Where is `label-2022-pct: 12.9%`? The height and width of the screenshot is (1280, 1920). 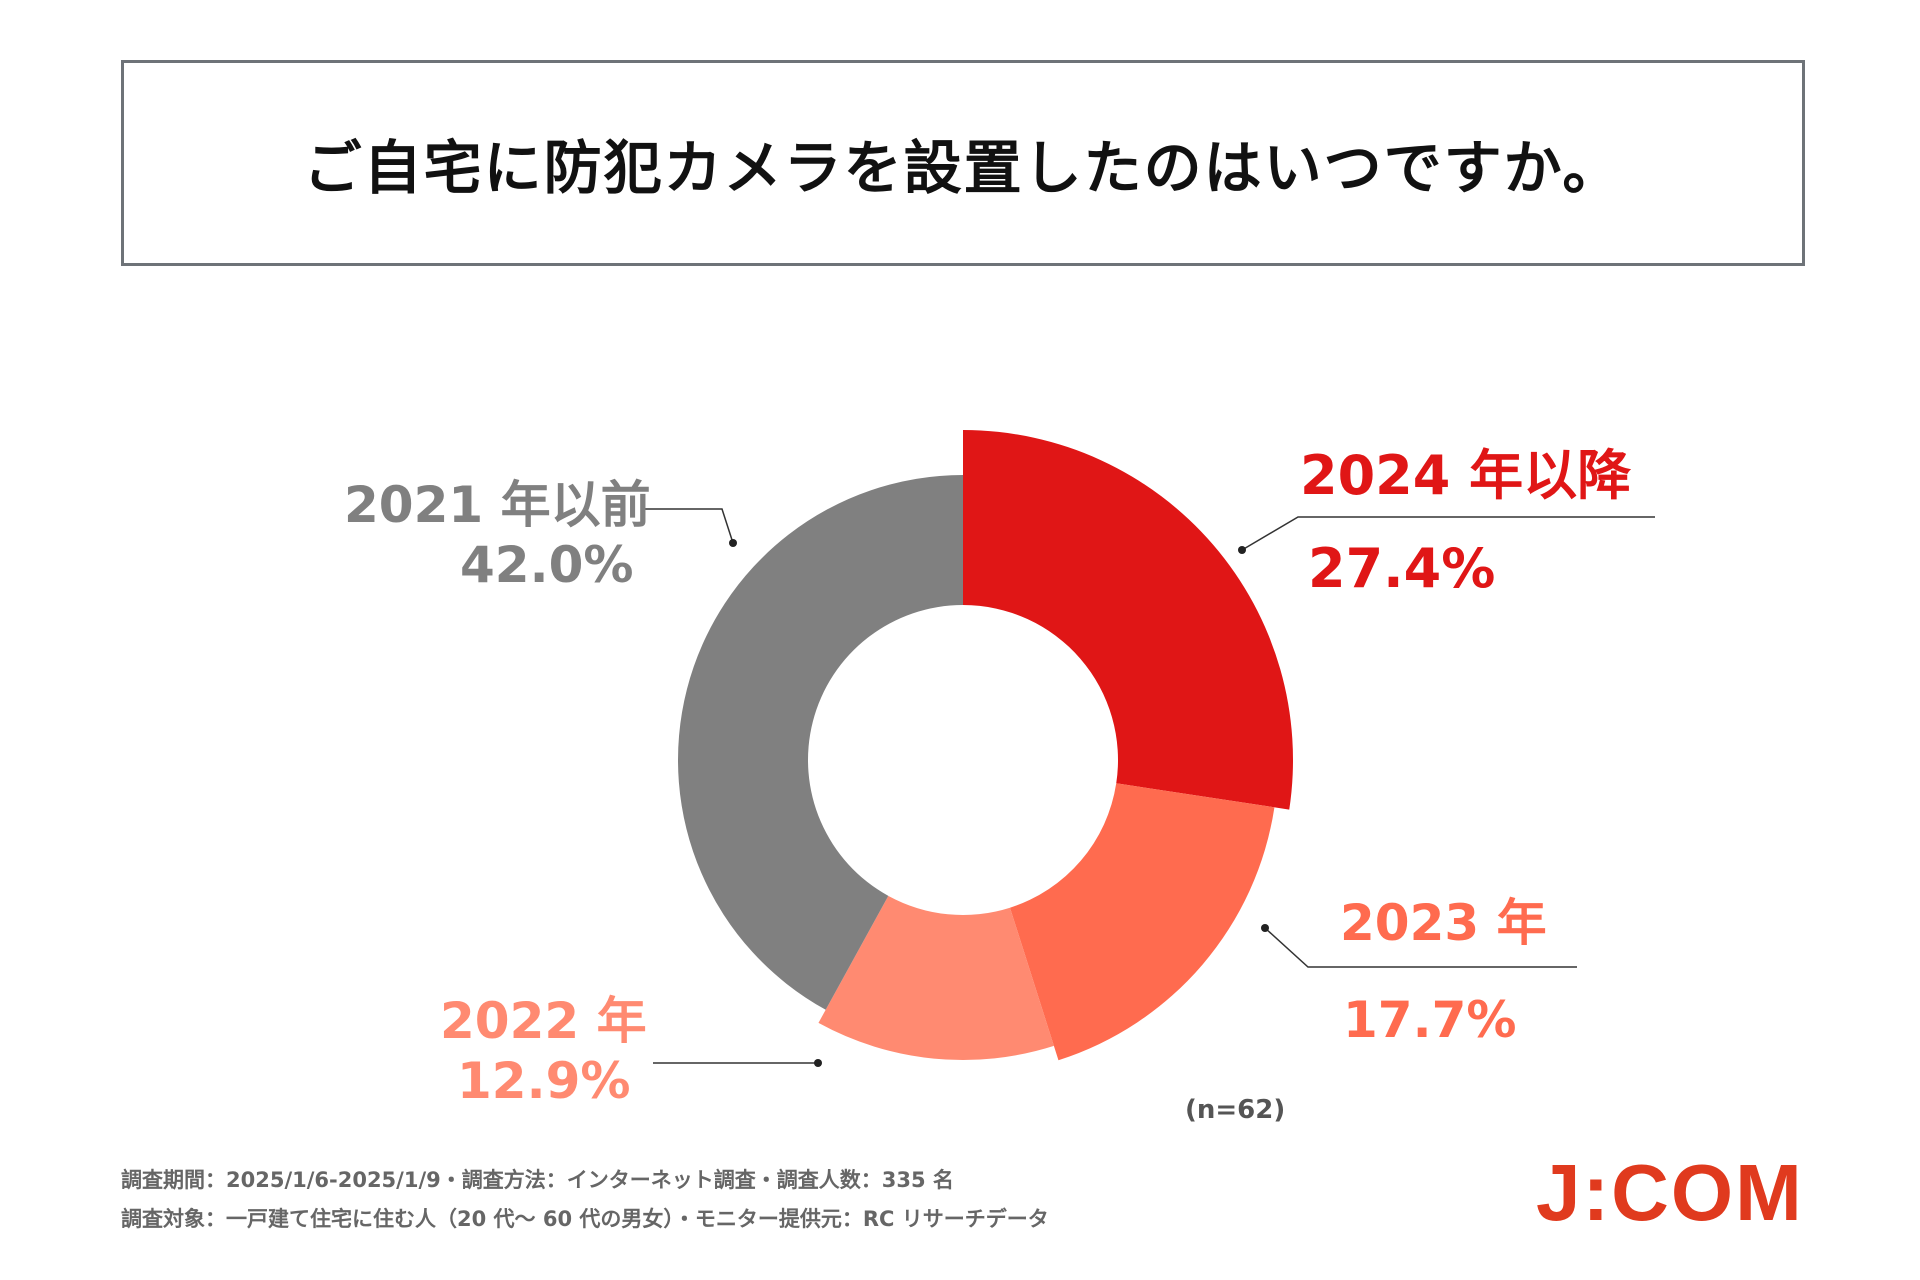
label-2022-pct: 12.9% is located at coordinates (544, 1081).